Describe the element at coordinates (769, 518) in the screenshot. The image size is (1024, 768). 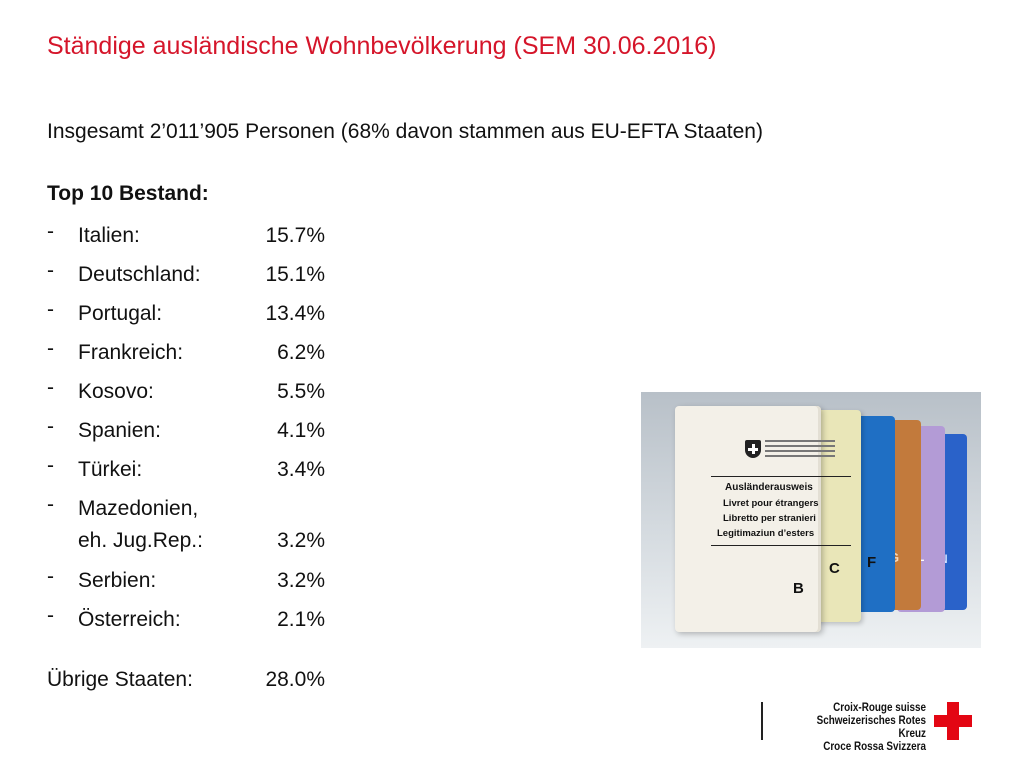
I see `booklet-title-line: Libretto per stranieri` at that location.